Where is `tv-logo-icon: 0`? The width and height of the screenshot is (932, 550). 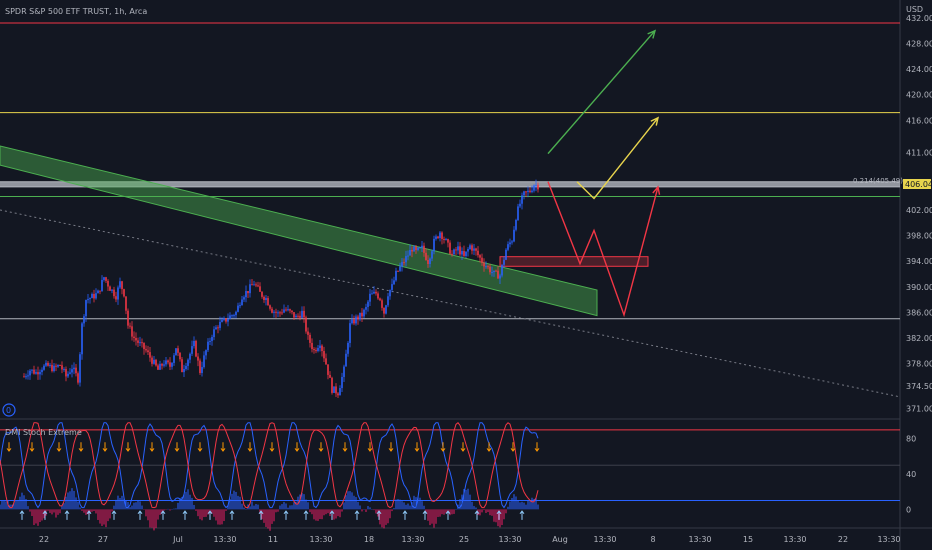
tv-logo-icon: 0 is located at coordinates (9, 410).